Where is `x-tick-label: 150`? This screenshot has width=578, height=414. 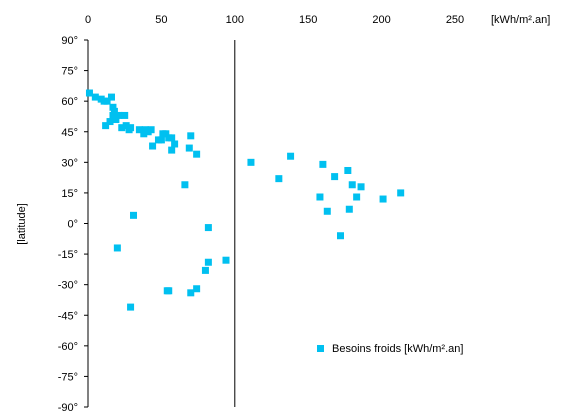
x-tick-label: 150 is located at coordinates (308, 20).